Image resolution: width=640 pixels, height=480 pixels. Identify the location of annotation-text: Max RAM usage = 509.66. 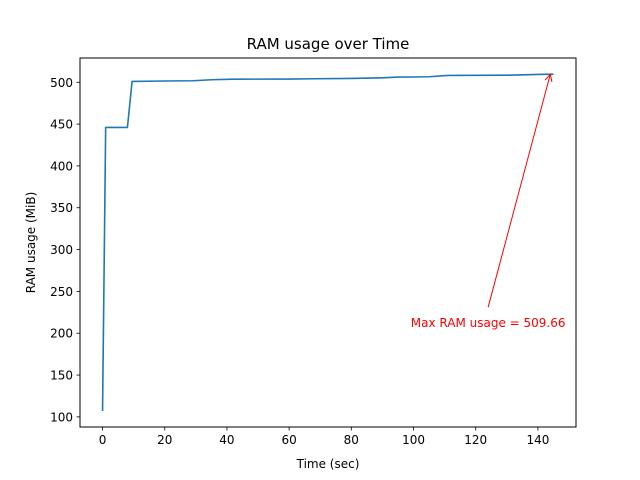
(488, 323).